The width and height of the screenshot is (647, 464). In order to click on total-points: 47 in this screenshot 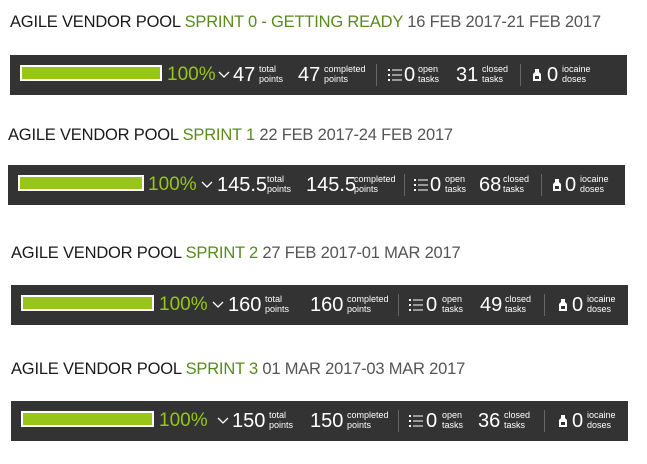, I will do `click(244, 75)`.